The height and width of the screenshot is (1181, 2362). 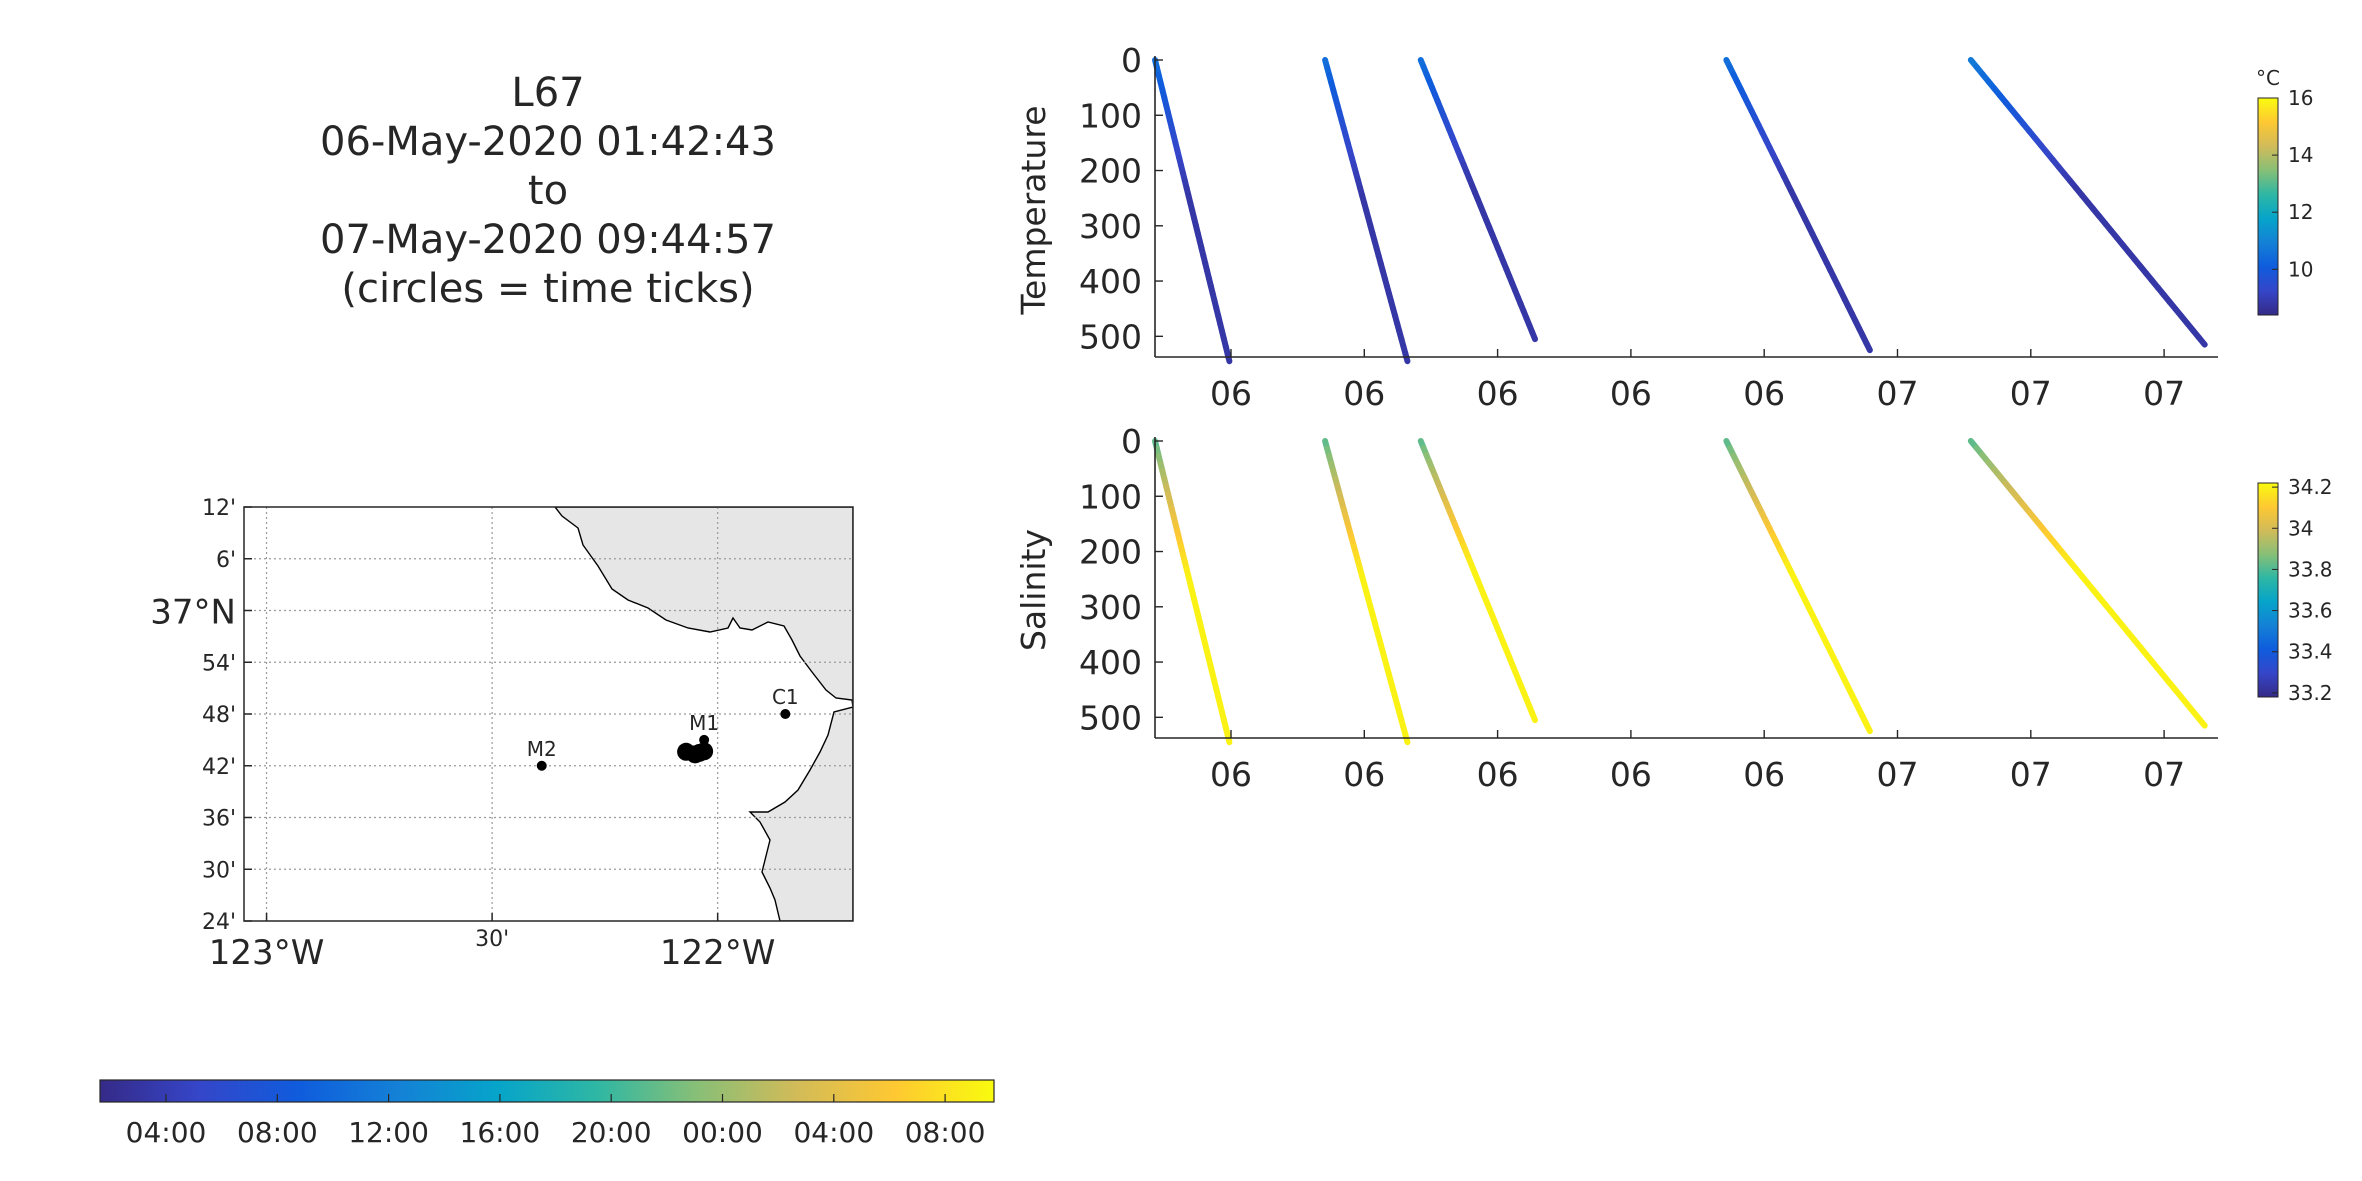 What do you see at coordinates (722, 1132) in the screenshot?
I see `time-colorbar-label: 00:00` at bounding box center [722, 1132].